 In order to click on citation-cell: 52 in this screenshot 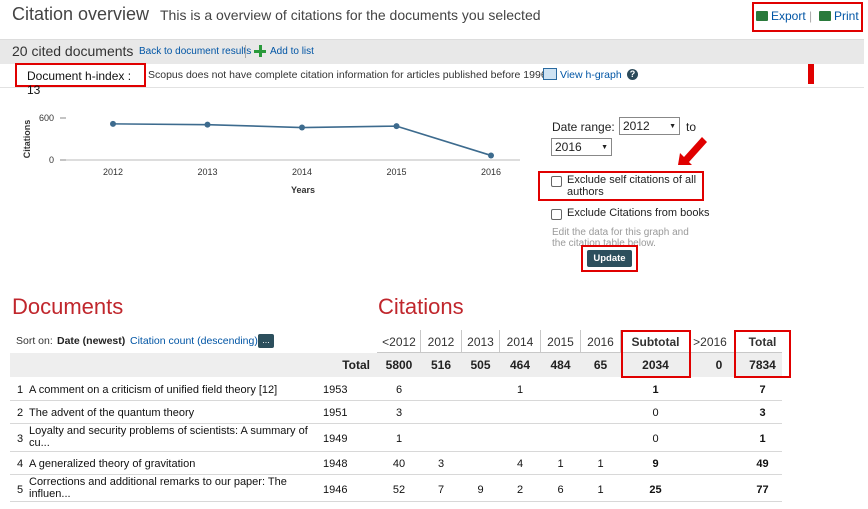, I will do `click(399, 490)`.